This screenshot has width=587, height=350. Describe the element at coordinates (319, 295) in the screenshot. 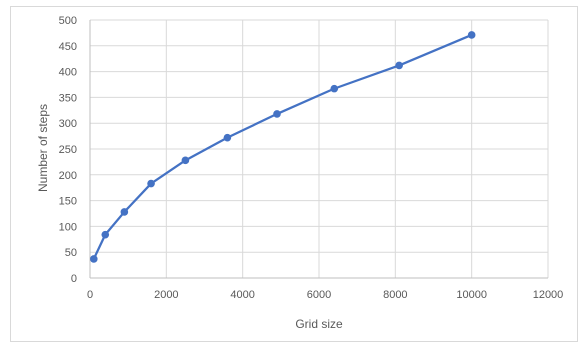

I see `x-tick-label: 6000` at that location.